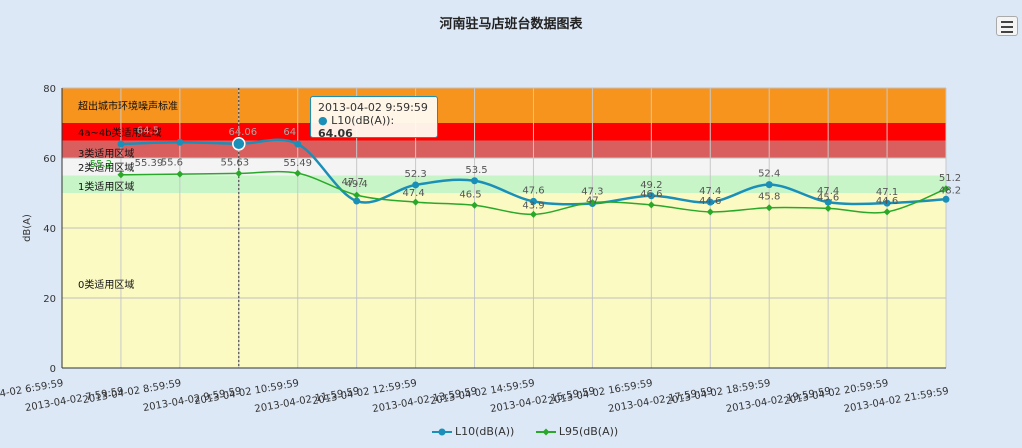  What do you see at coordinates (545, 432) in the screenshot?
I see `legend-l95-line-icon` at bounding box center [545, 432].